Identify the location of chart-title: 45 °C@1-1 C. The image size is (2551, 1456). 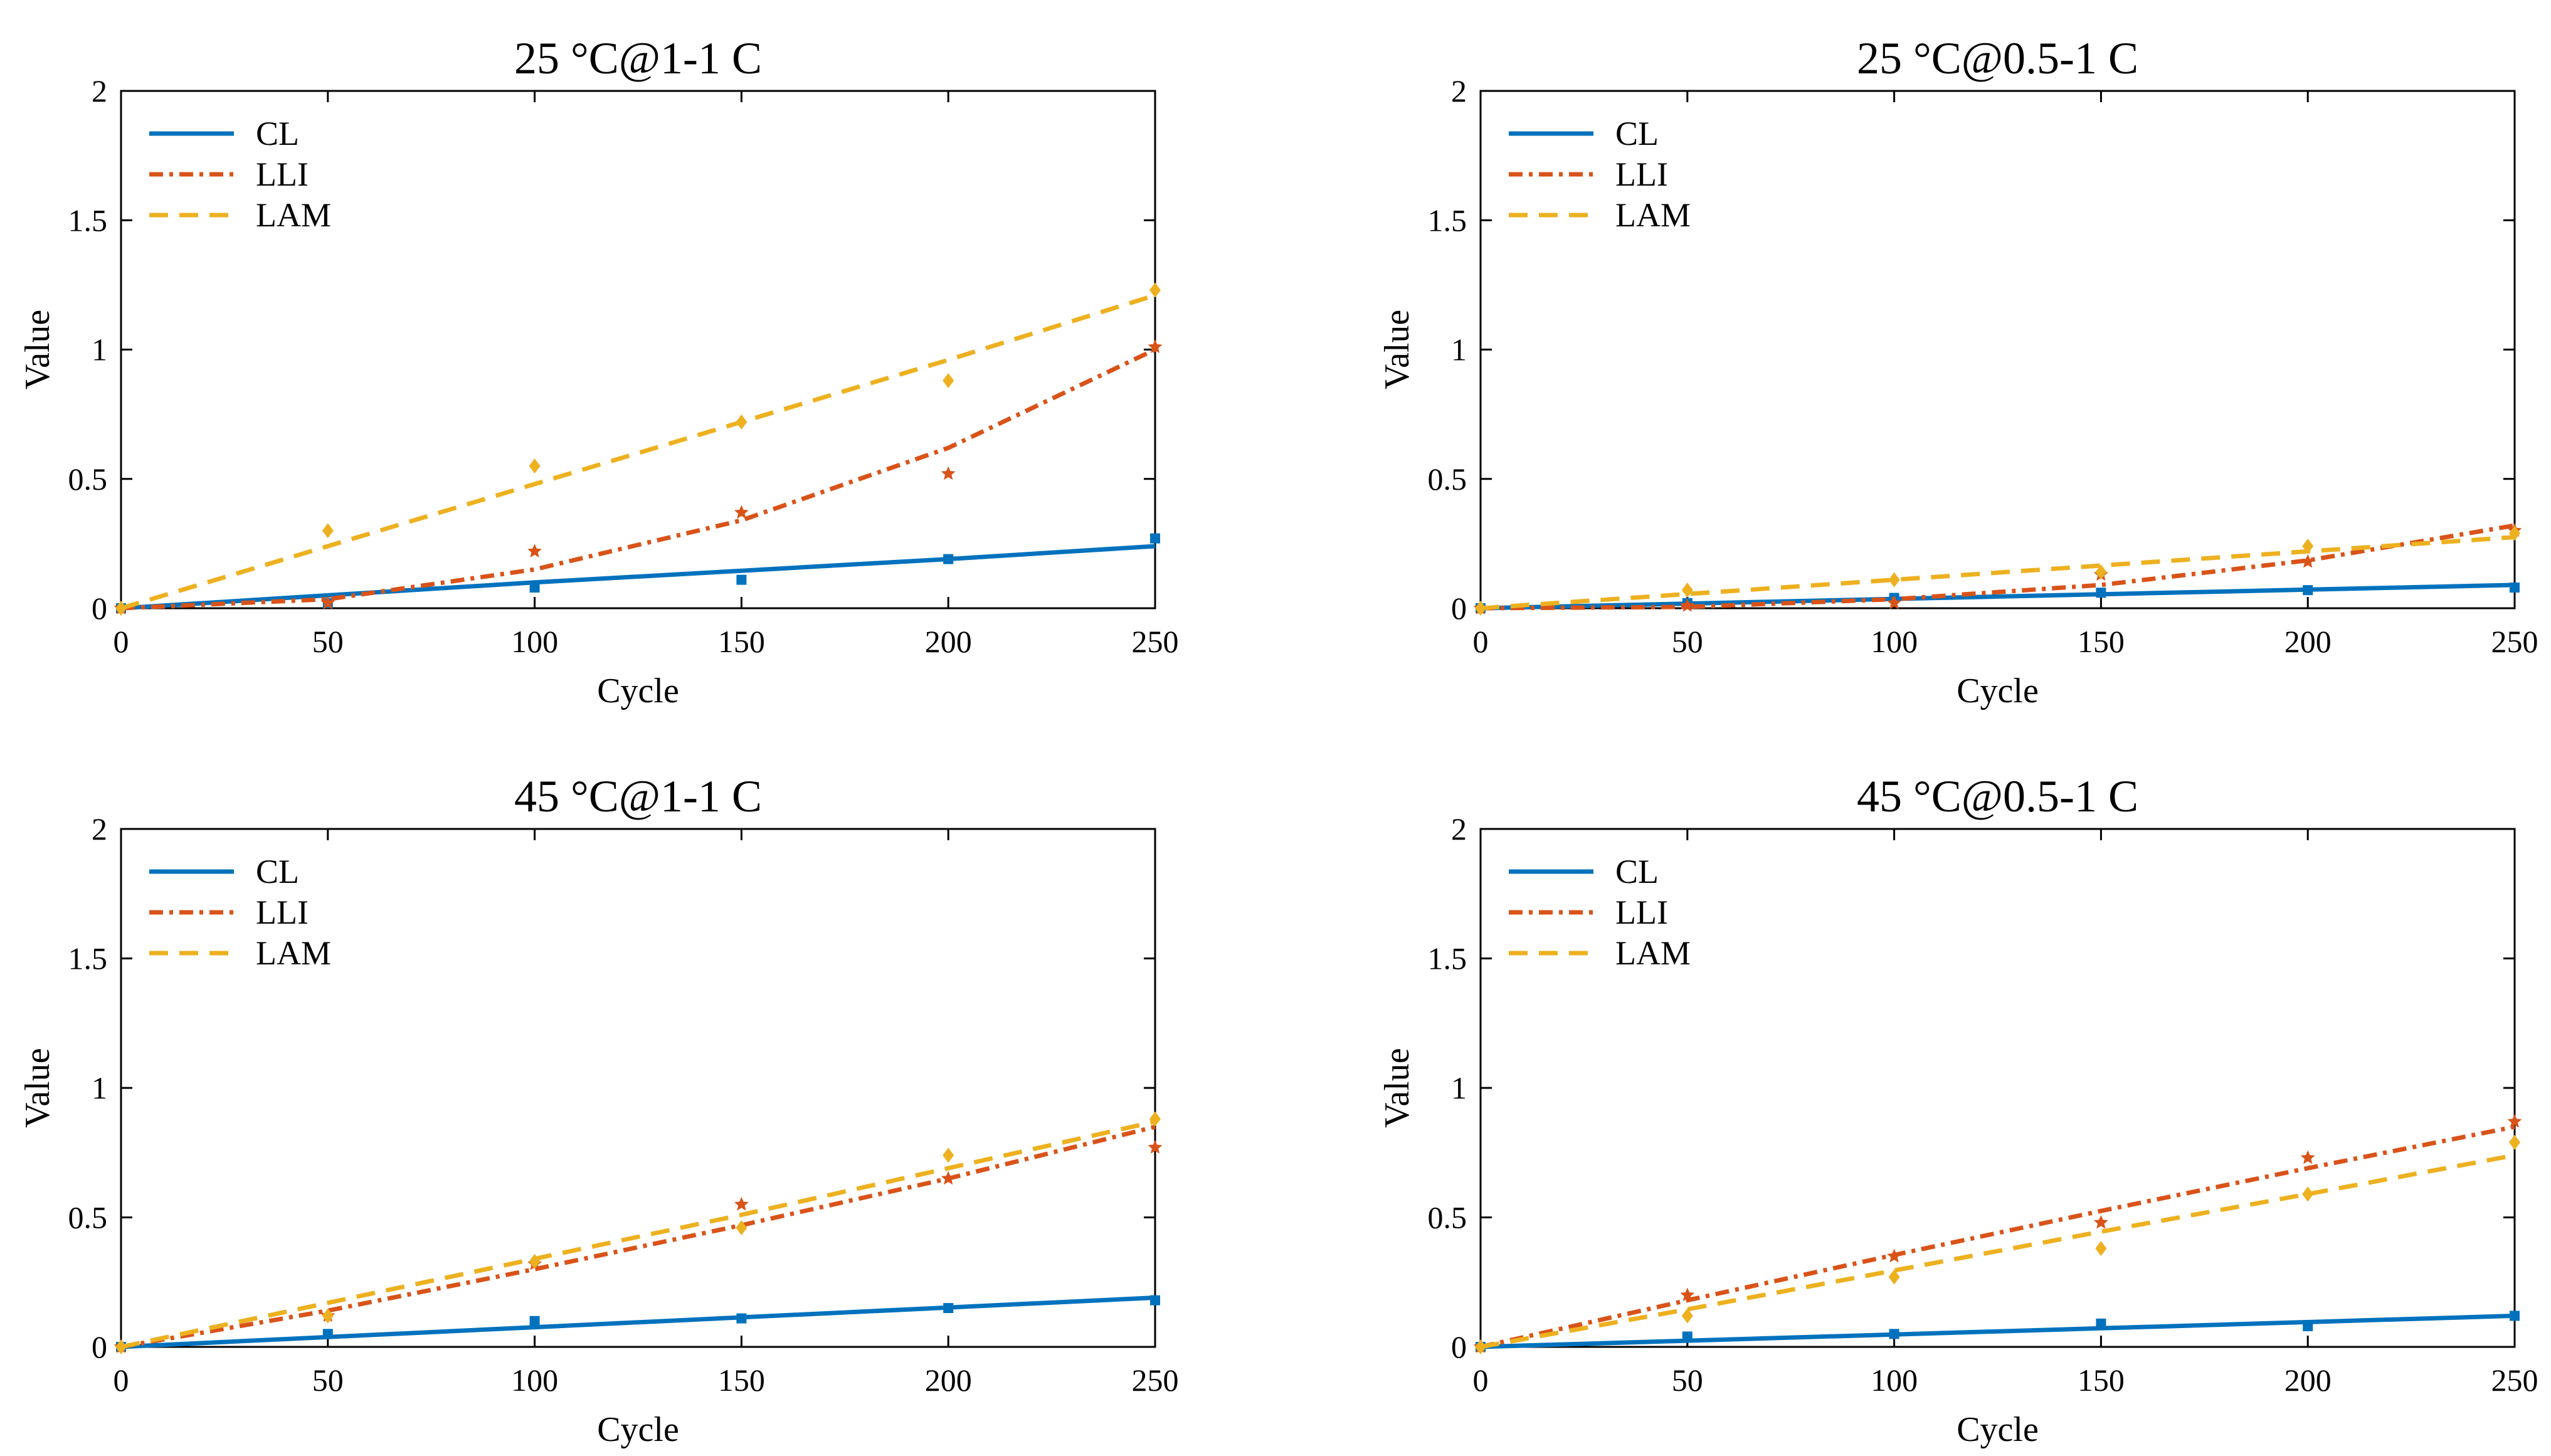
(638, 796).